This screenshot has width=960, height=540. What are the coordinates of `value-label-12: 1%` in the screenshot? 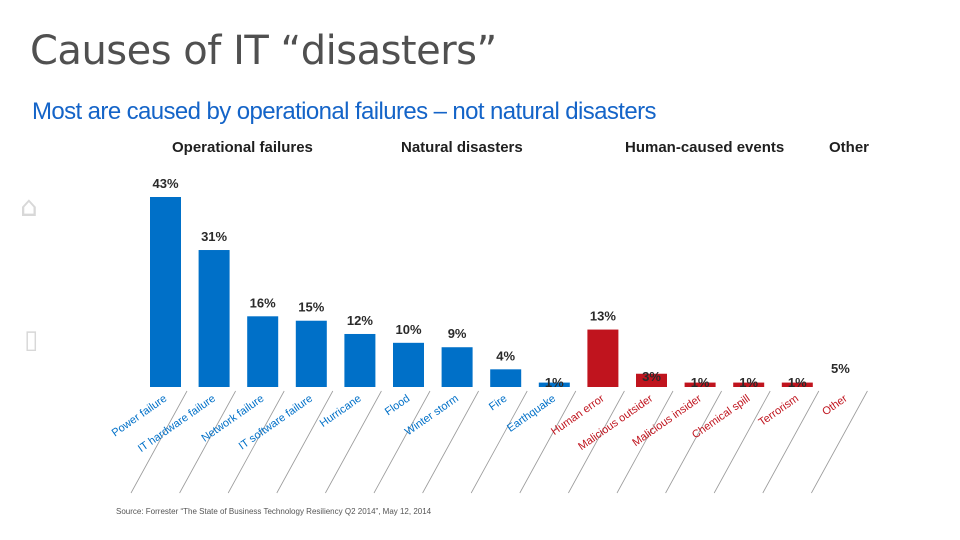 It's located at (700, 382).